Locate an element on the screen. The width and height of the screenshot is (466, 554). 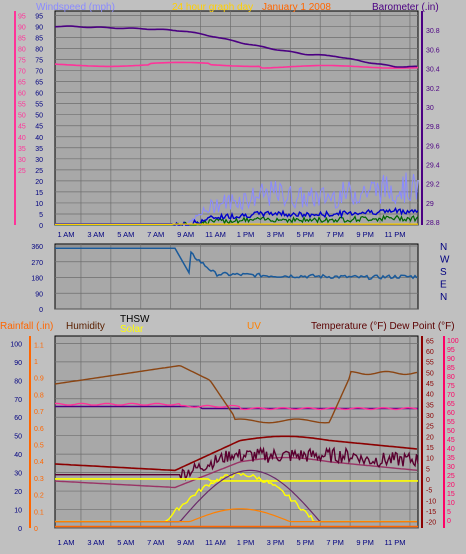
wind-left-tick: 55 is located at coordinates (39, 105).